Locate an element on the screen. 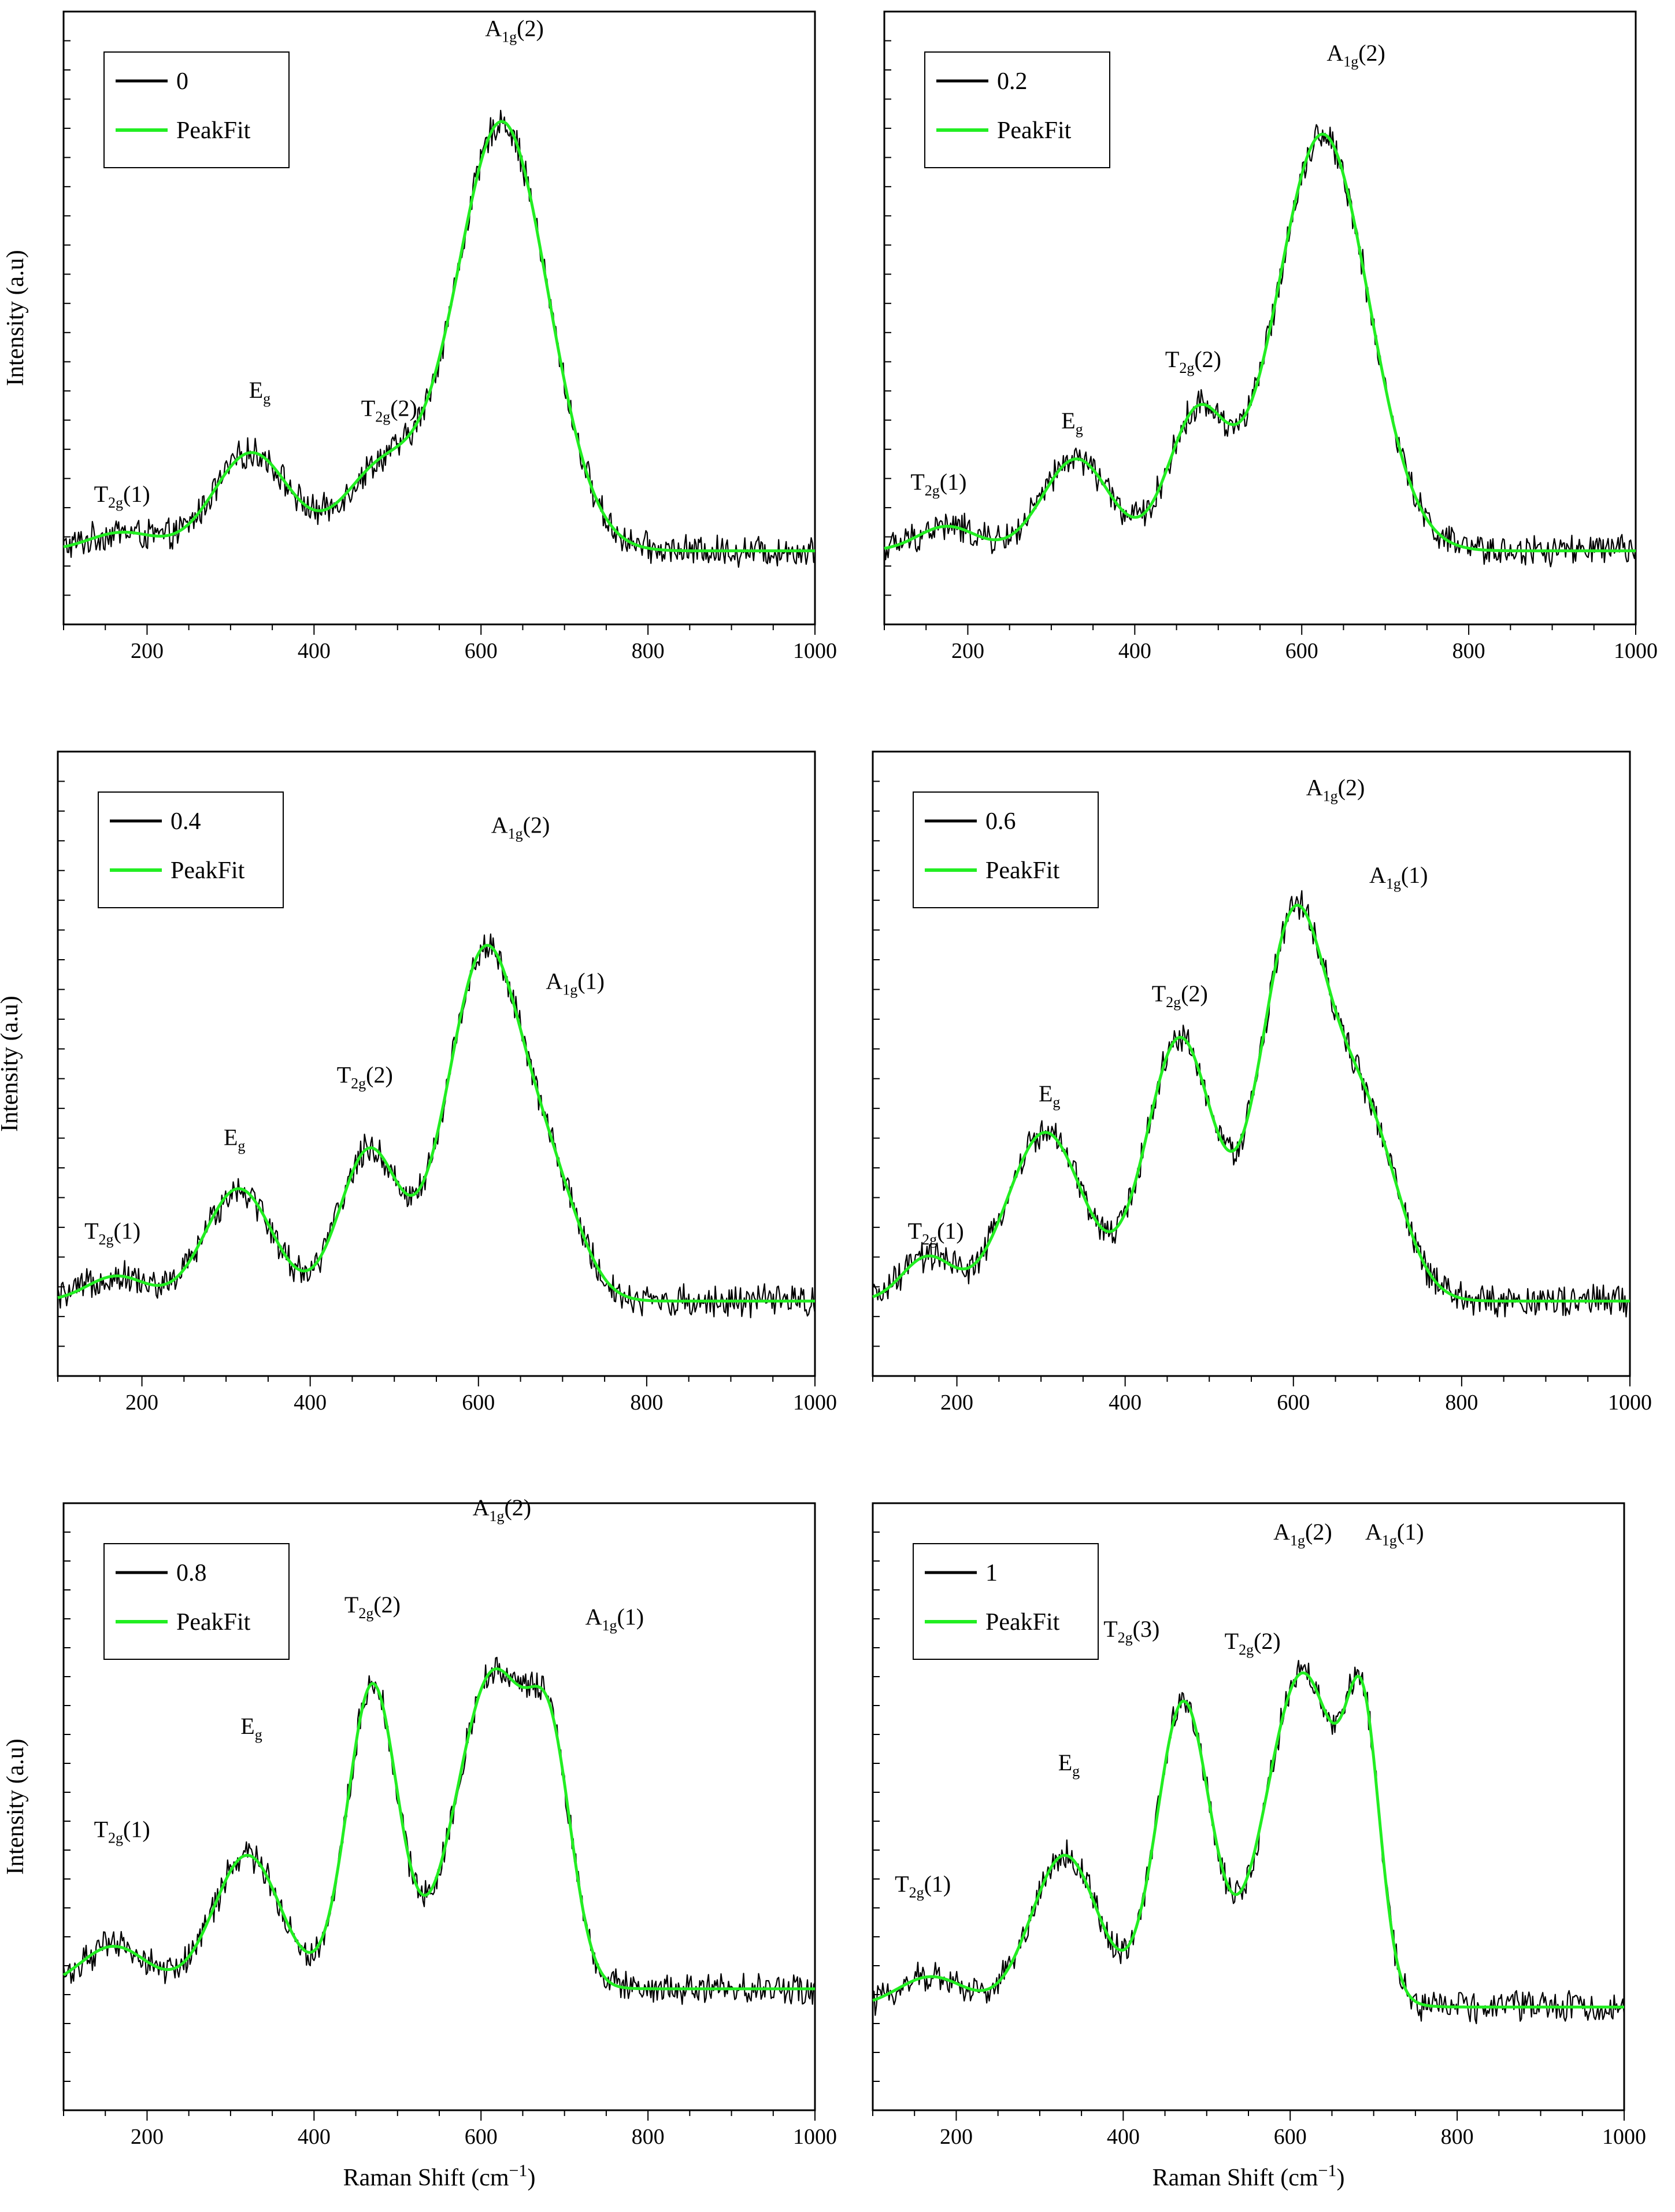 This screenshot has height=2212, width=1675. legend-measured-label: 0.6 is located at coordinates (1000, 821).